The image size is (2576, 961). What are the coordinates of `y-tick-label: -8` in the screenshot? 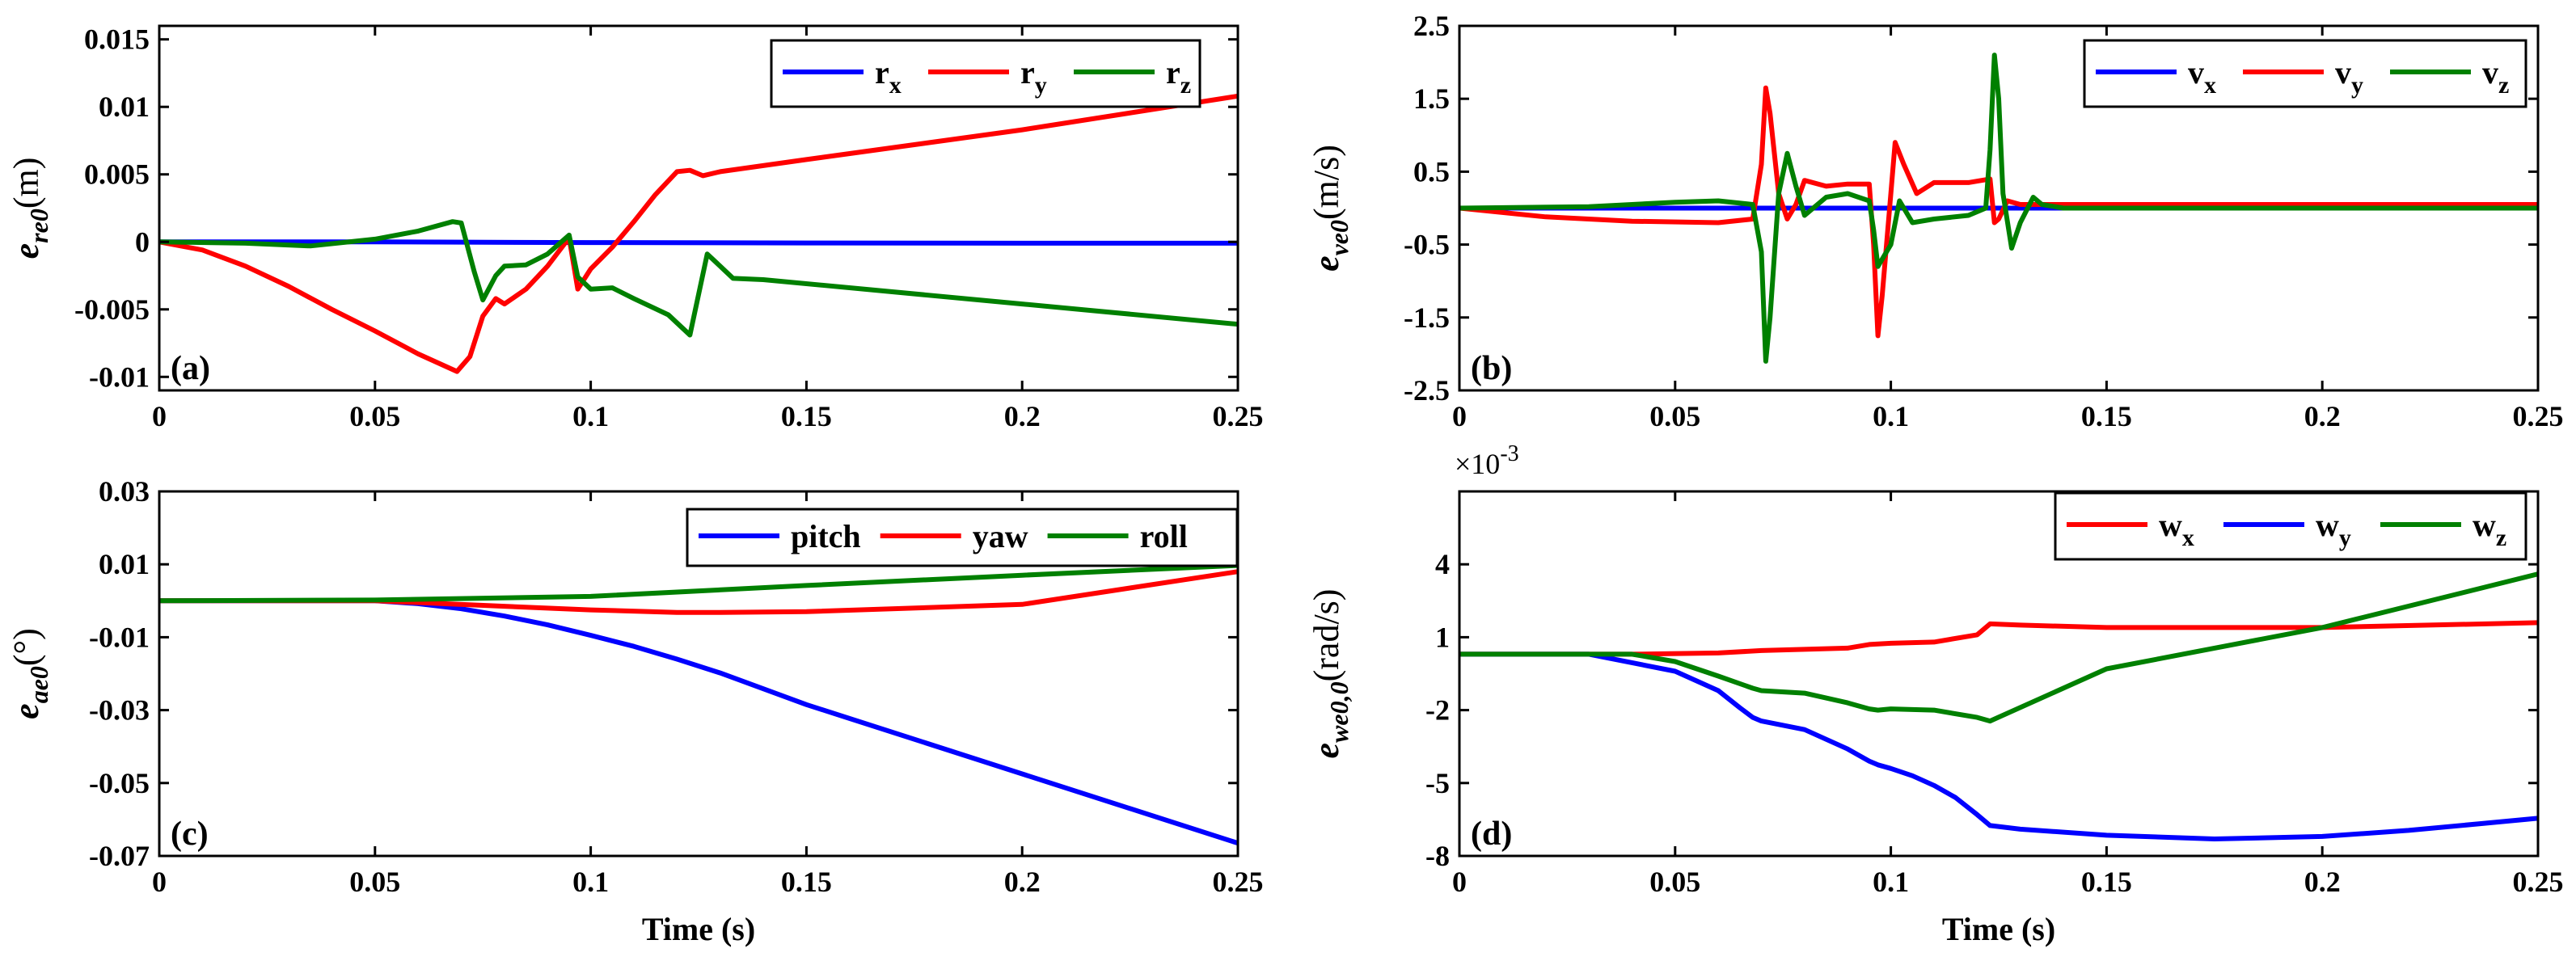 It's located at (1437, 856).